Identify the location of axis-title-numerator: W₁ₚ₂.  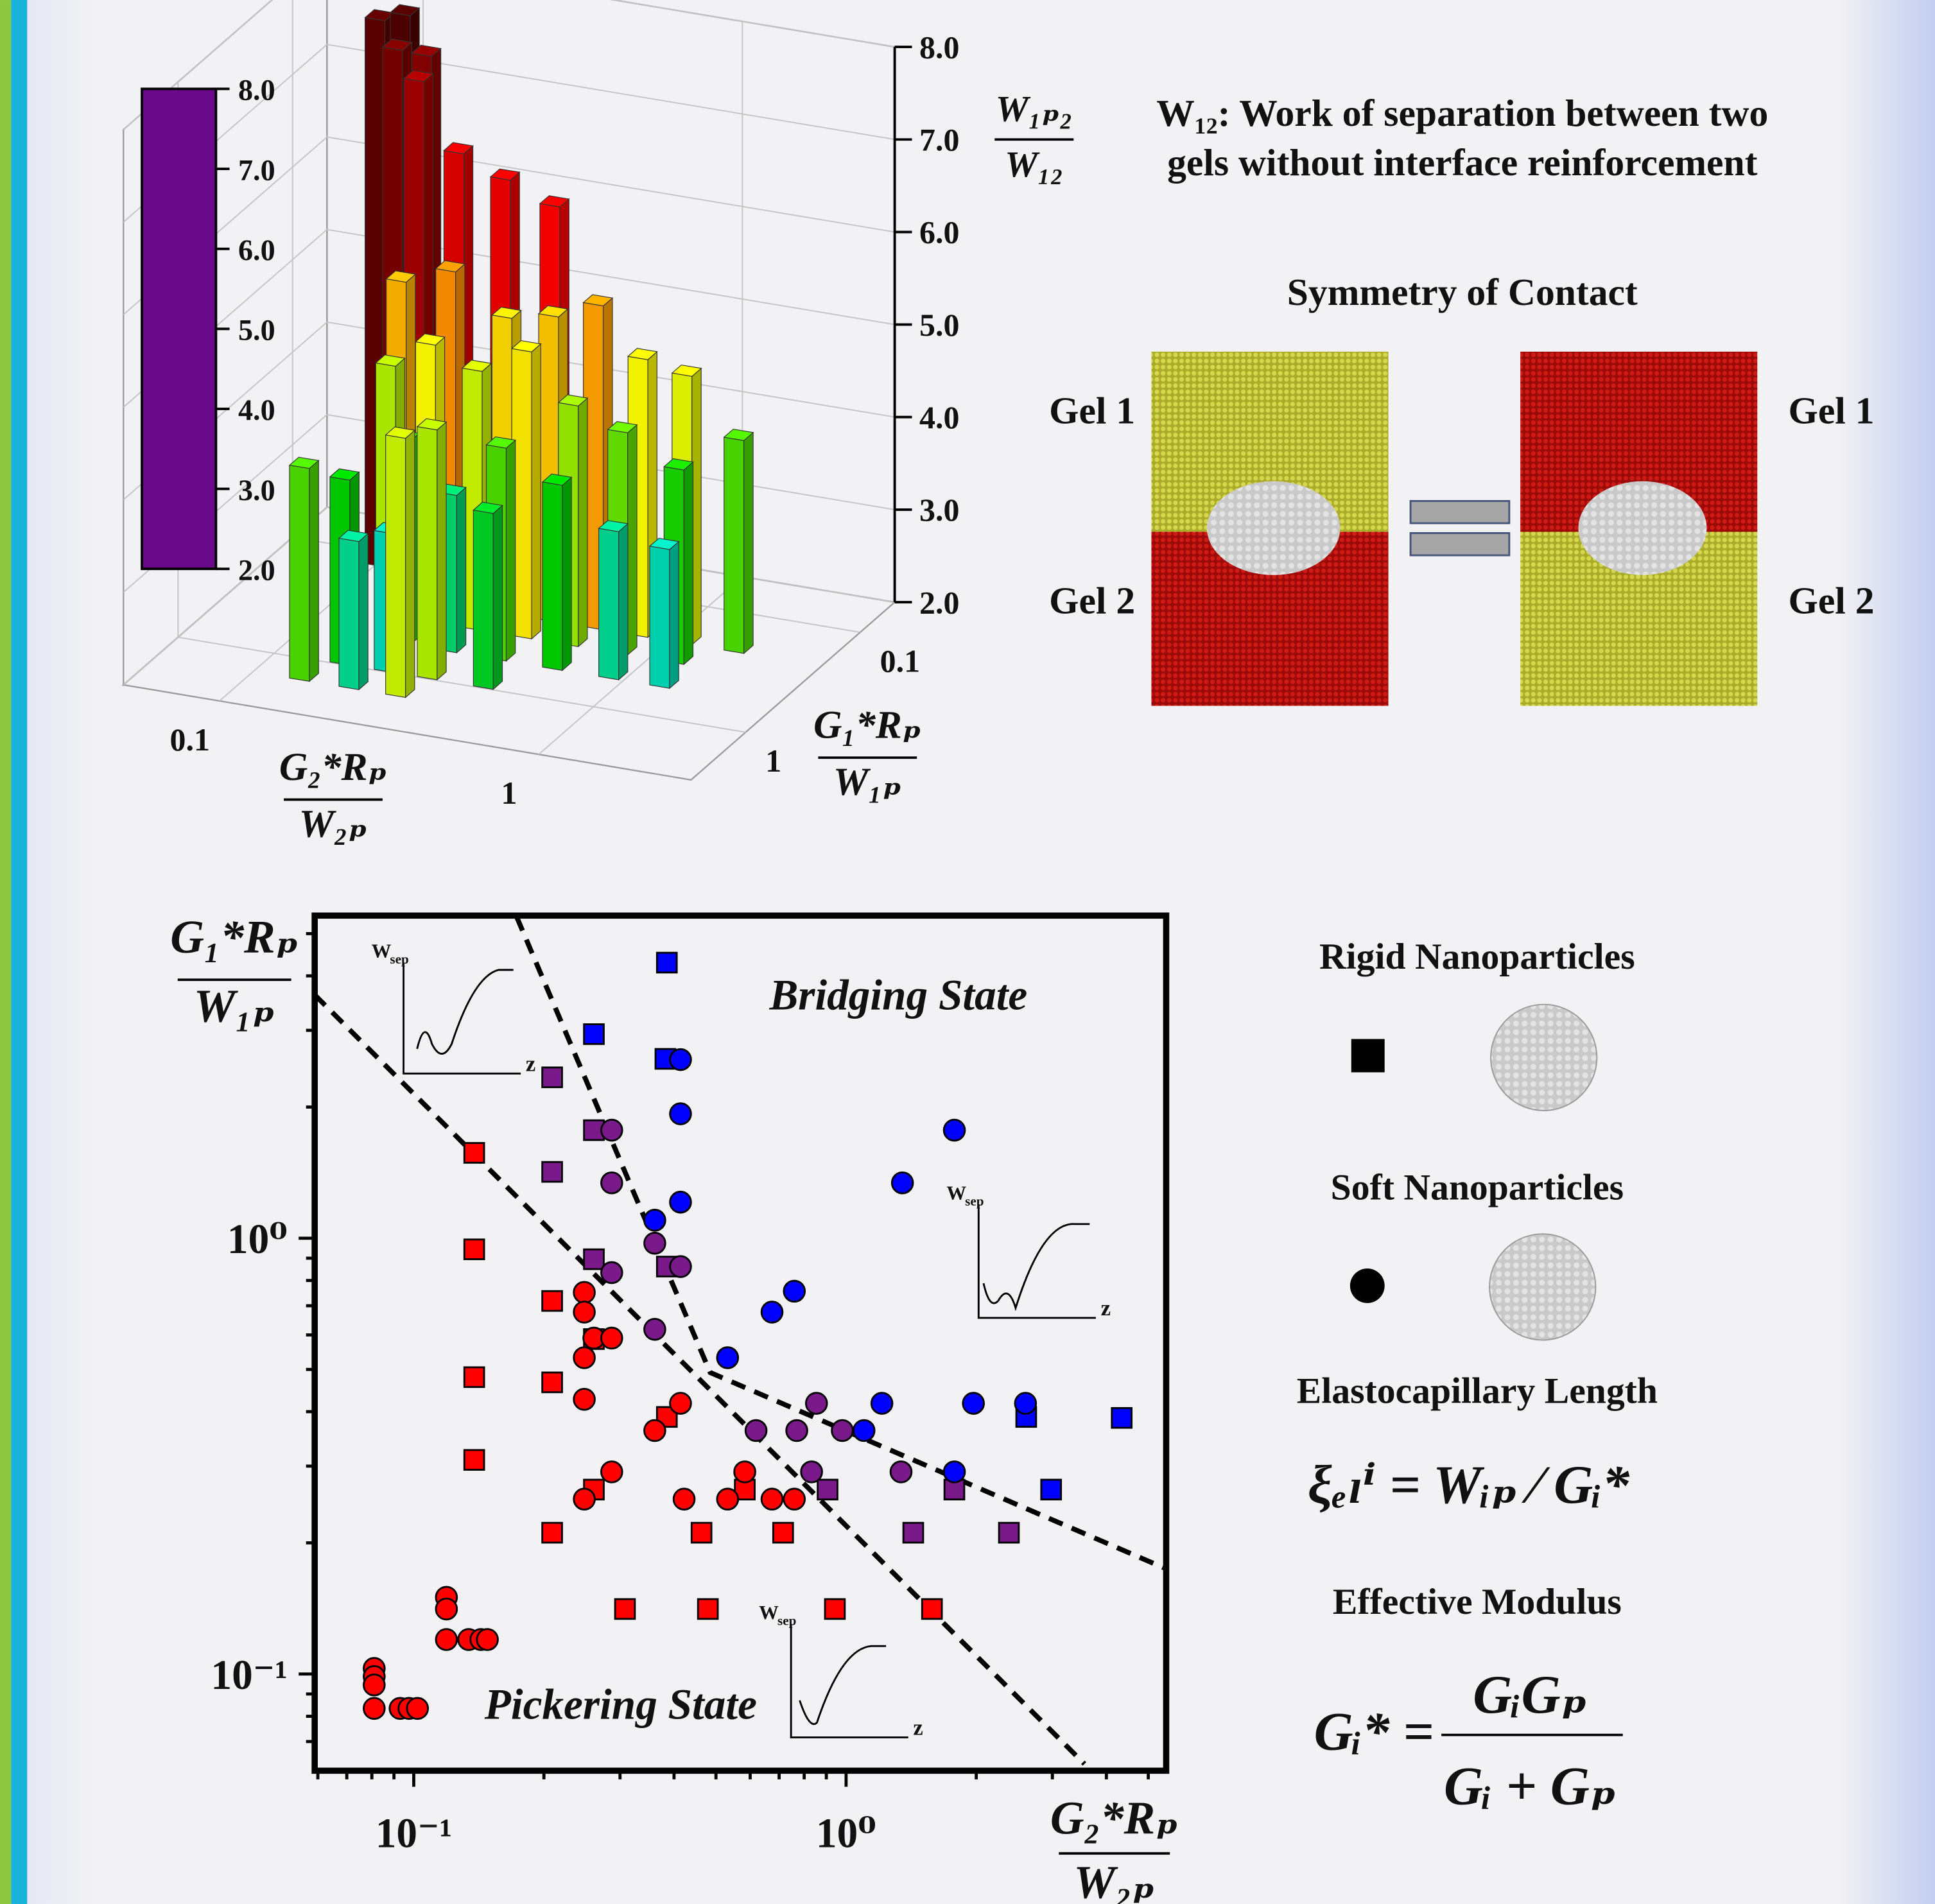
(1034, 109).